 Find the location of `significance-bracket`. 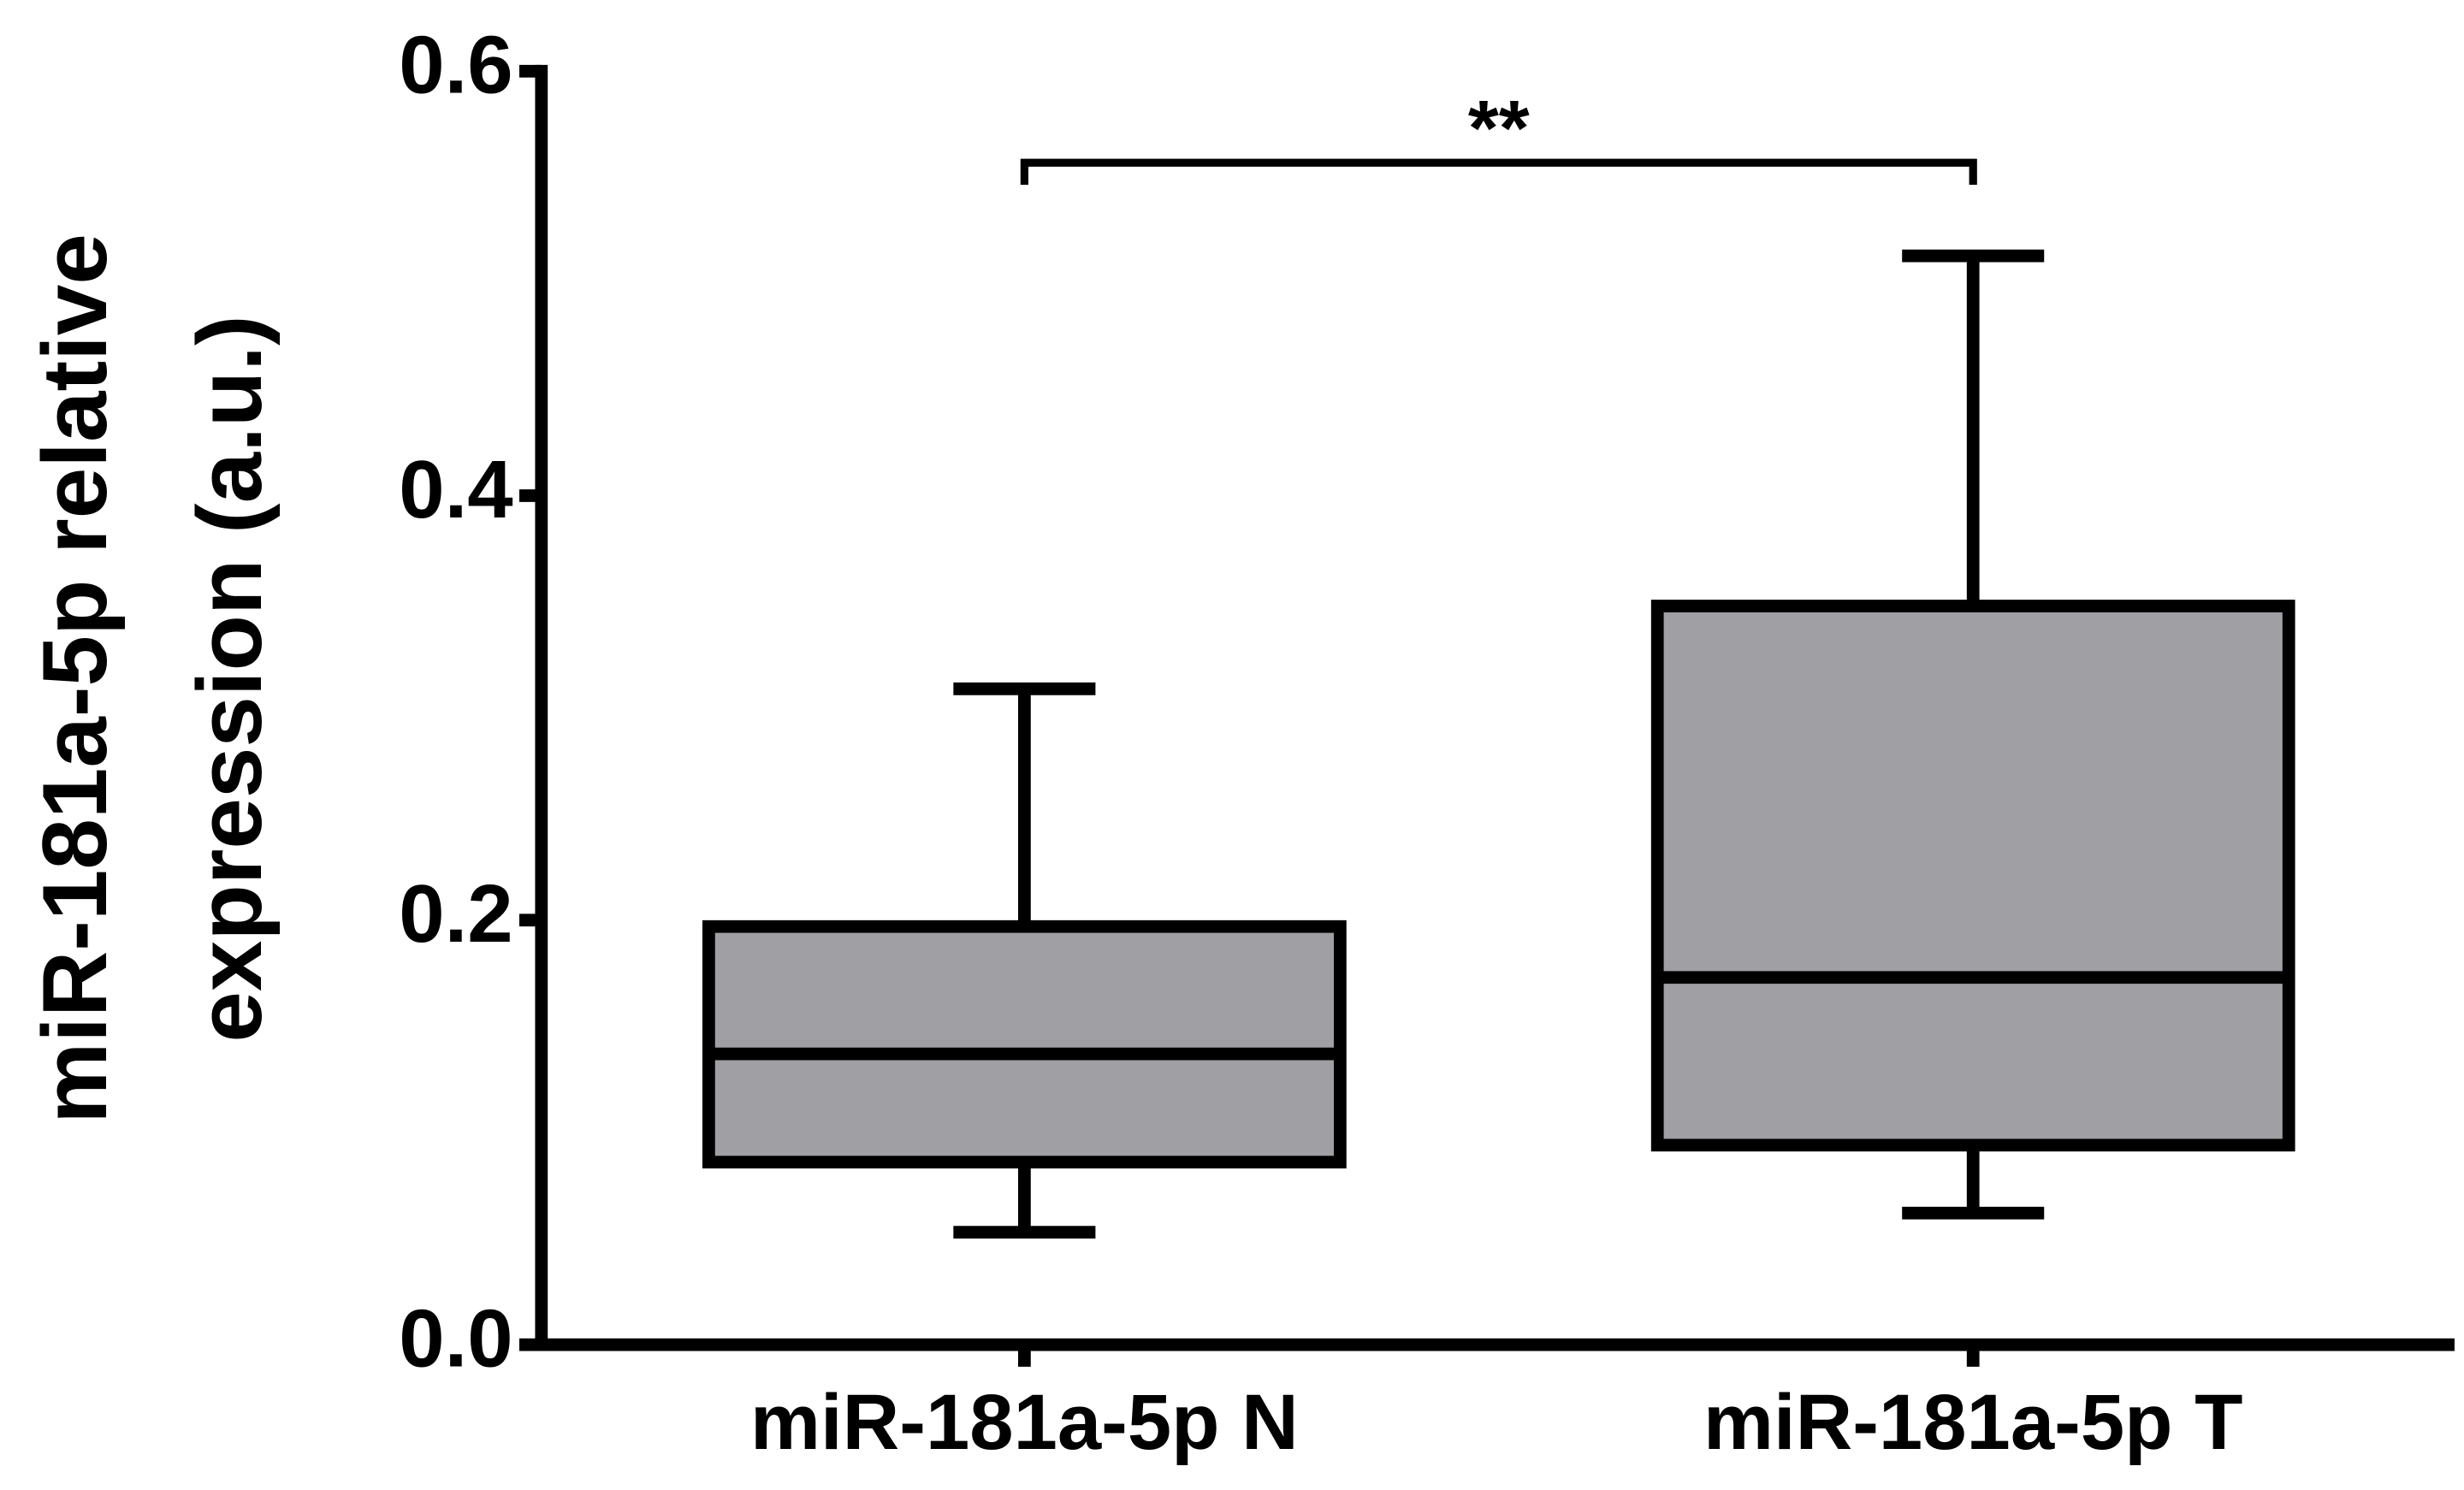

significance-bracket is located at coordinates (1498, 172).